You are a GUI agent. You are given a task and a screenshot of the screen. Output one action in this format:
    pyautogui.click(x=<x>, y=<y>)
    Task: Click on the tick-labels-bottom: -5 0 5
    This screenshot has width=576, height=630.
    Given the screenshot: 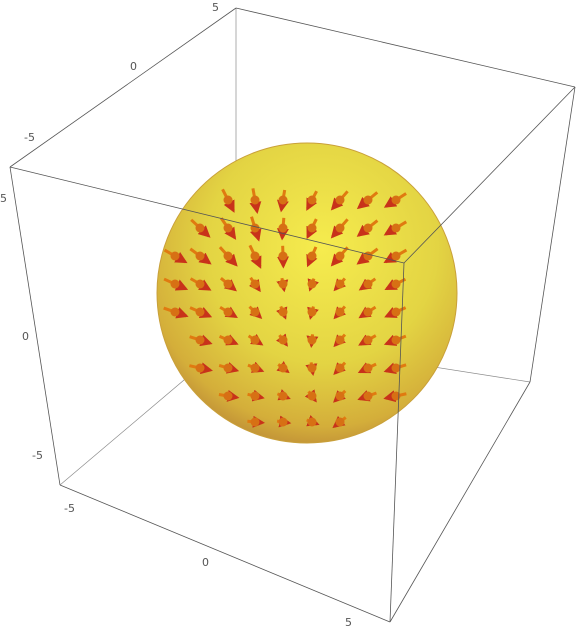 What is the action you would take?
    pyautogui.click(x=208, y=565)
    